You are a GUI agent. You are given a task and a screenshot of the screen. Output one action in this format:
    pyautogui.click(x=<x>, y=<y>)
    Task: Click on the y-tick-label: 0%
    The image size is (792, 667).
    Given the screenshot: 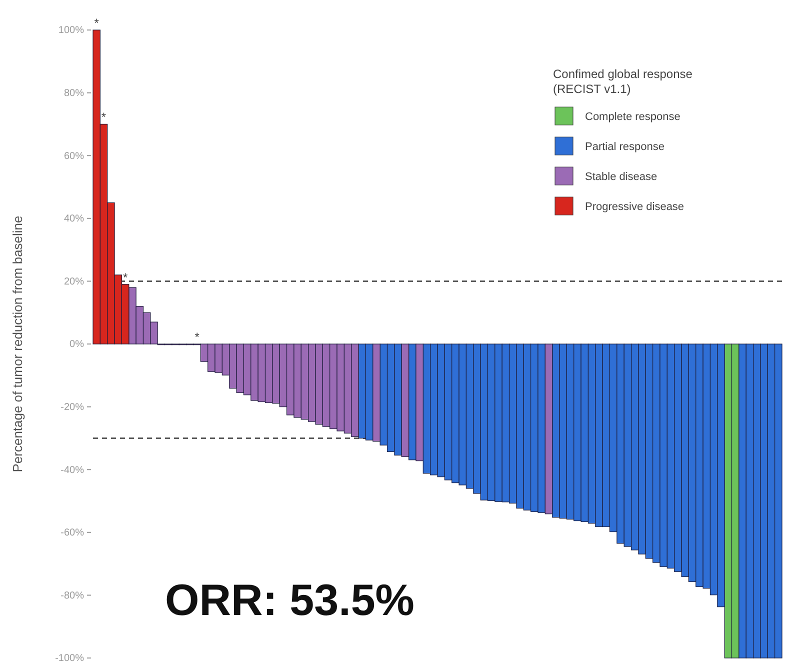 What is the action you would take?
    pyautogui.click(x=77, y=344)
    